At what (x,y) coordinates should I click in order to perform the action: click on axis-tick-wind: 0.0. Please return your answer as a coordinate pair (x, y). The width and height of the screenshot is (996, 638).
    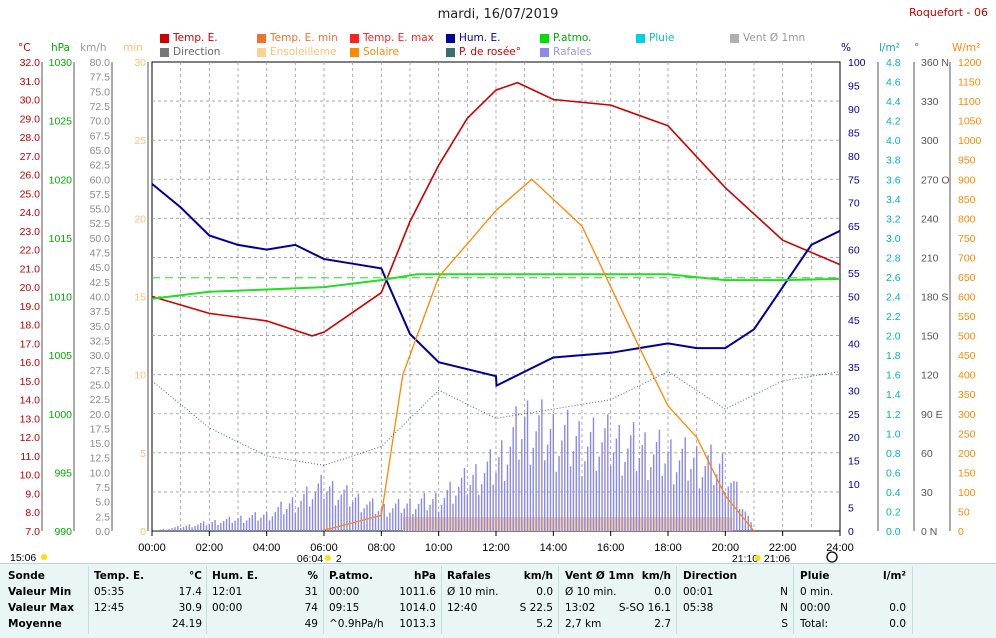
    Looking at the image, I should click on (102, 532).